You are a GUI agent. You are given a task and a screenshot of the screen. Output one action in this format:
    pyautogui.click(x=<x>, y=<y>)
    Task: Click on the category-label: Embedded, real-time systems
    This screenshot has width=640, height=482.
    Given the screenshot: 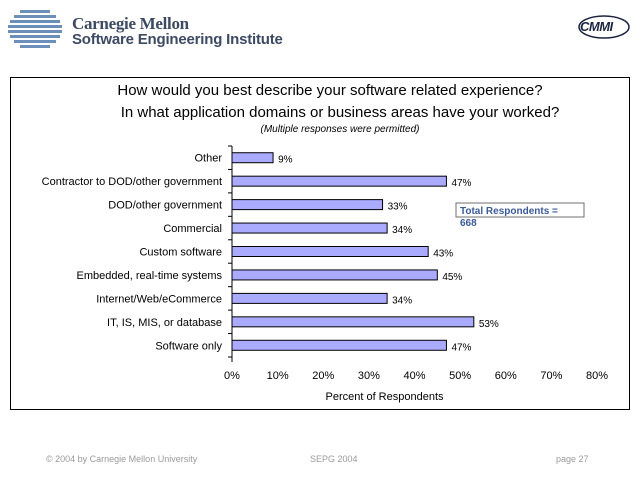 What is the action you would take?
    pyautogui.click(x=150, y=276)
    